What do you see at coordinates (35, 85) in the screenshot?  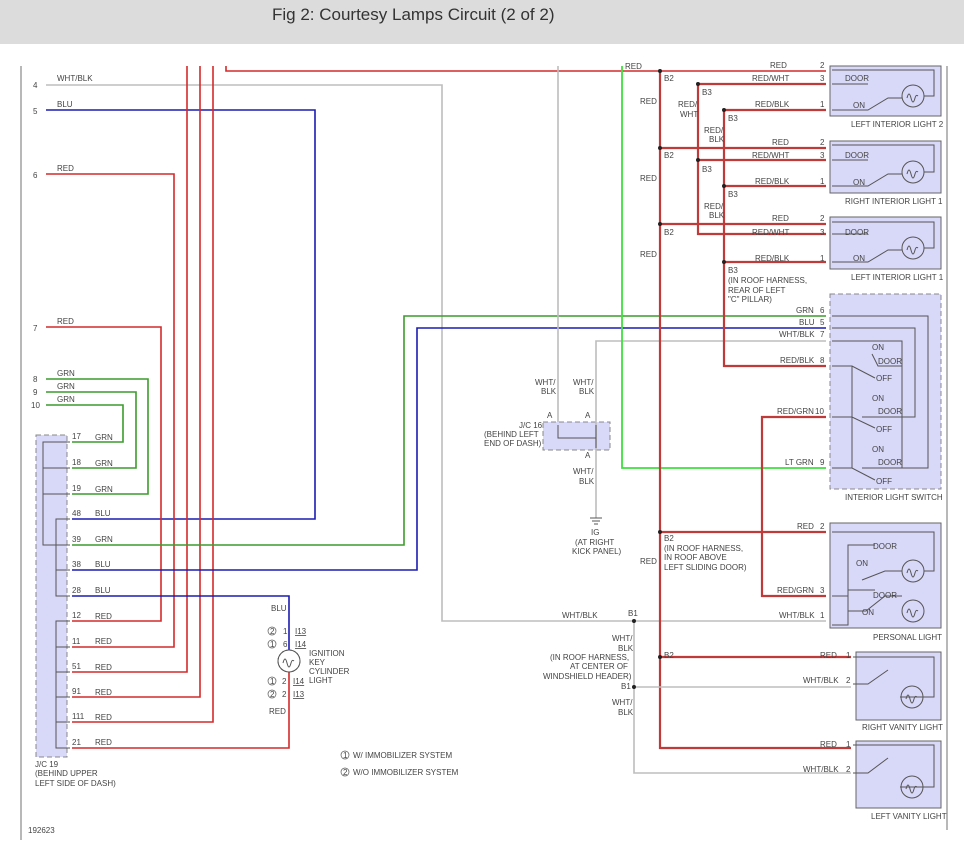 I see `pin-number: 4` at bounding box center [35, 85].